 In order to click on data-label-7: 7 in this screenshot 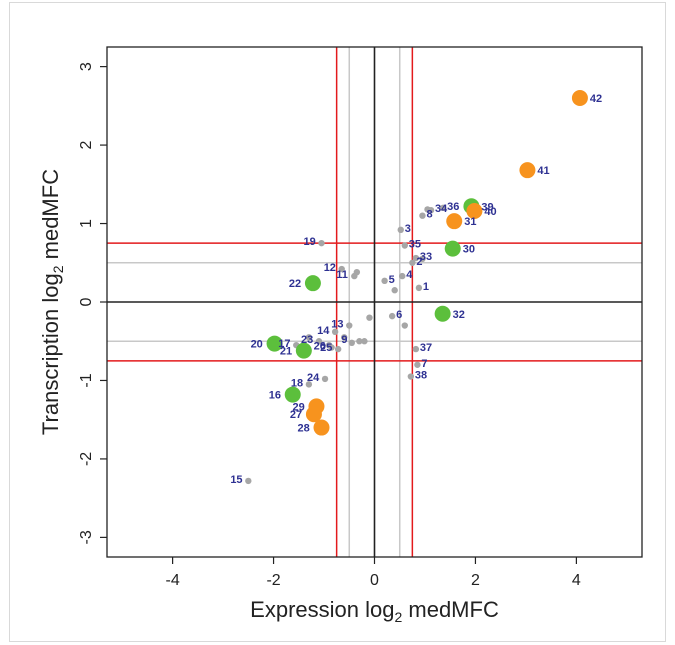, I will do `click(424, 364)`.